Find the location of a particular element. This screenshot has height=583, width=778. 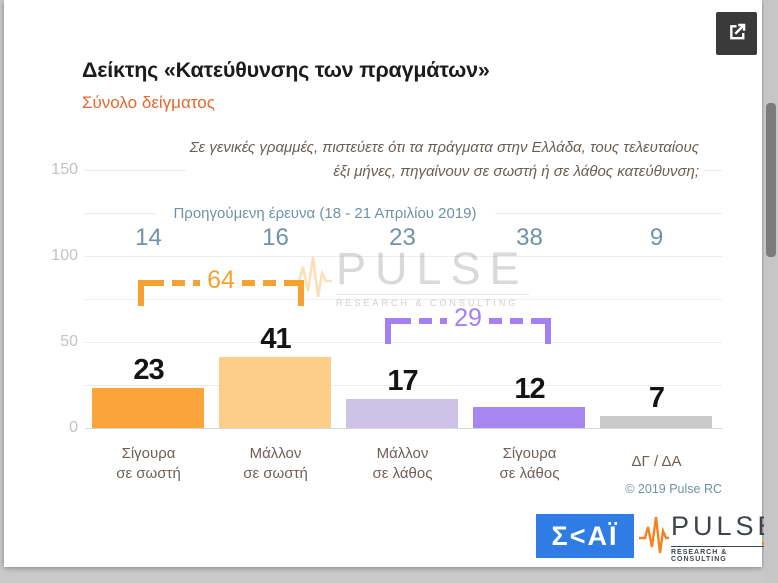

open-external-button is located at coordinates (736, 33).